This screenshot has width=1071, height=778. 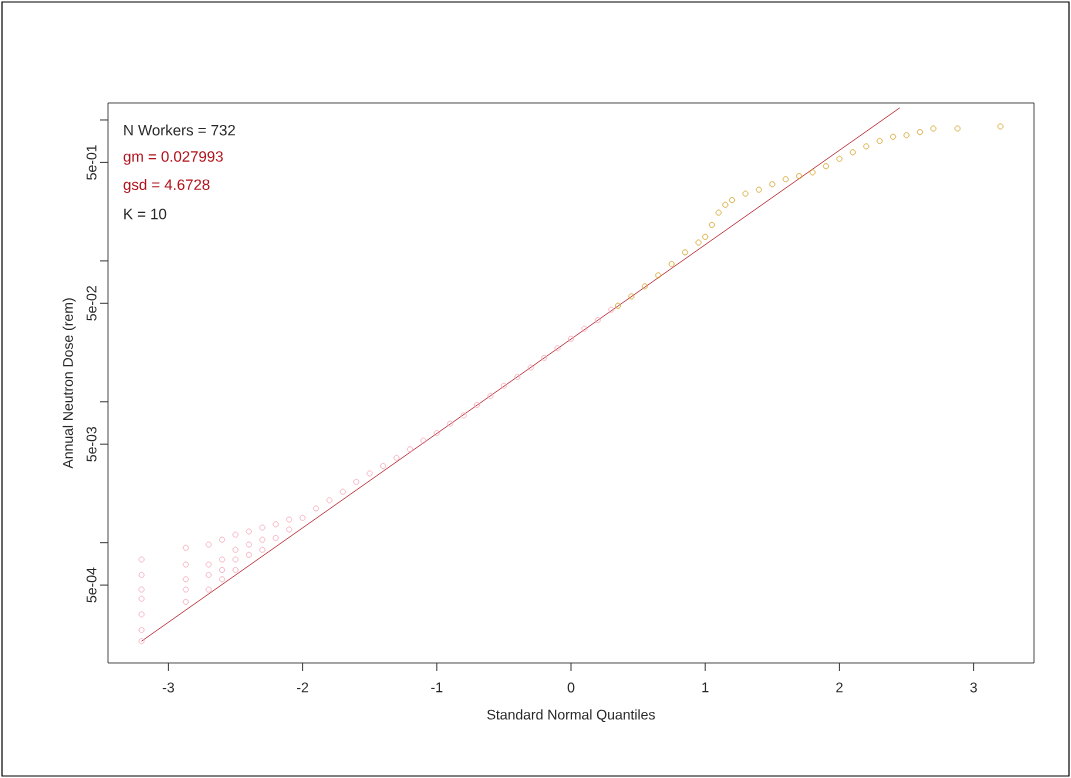 What do you see at coordinates (571, 687) in the screenshot?
I see `x-tick-label: 0` at bounding box center [571, 687].